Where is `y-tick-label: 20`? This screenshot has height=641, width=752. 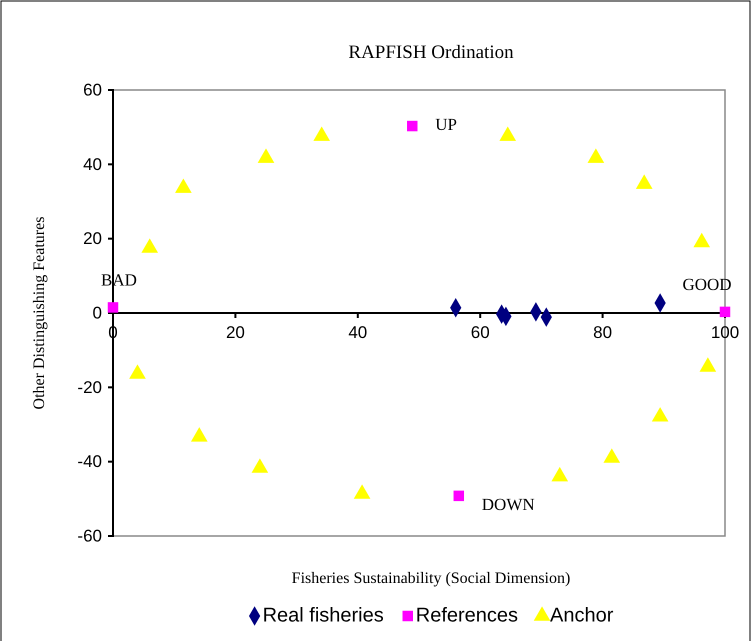
y-tick-label: 20 is located at coordinates (92, 238).